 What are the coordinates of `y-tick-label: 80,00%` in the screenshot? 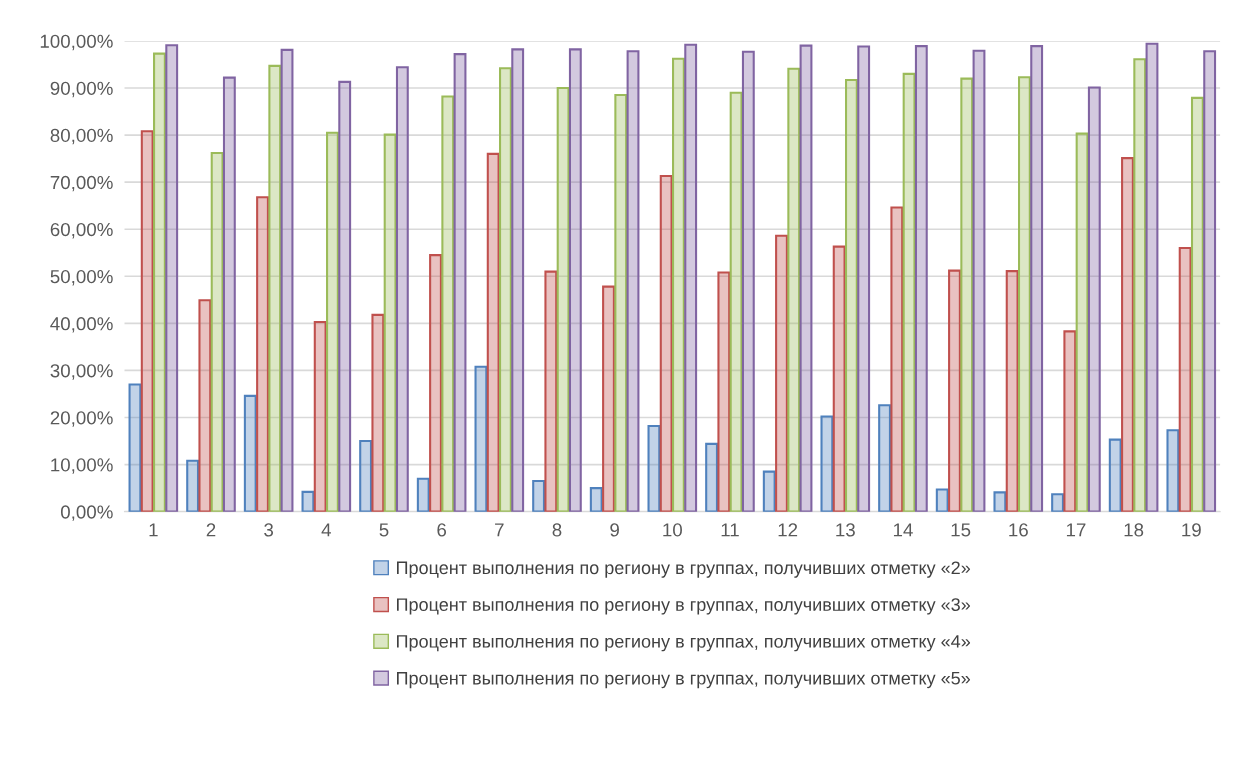 It's located at (81, 136).